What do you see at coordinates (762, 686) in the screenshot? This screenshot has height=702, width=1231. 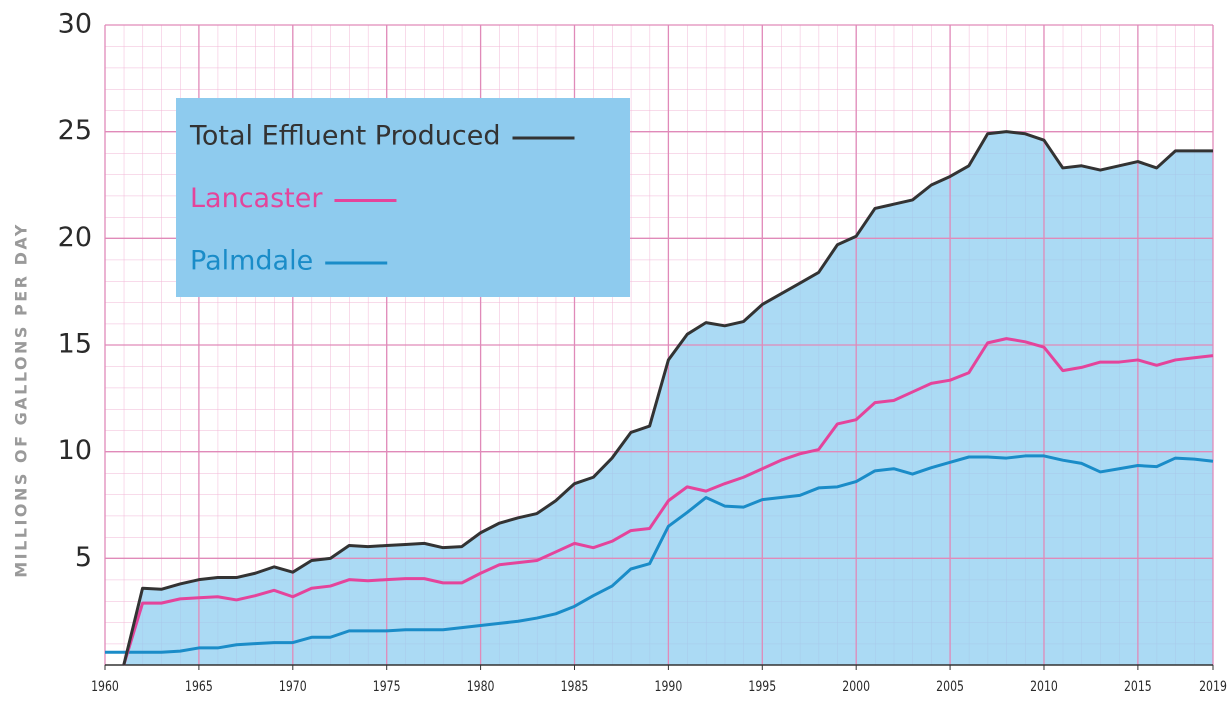 I see `x-tick-label: 1995` at bounding box center [762, 686].